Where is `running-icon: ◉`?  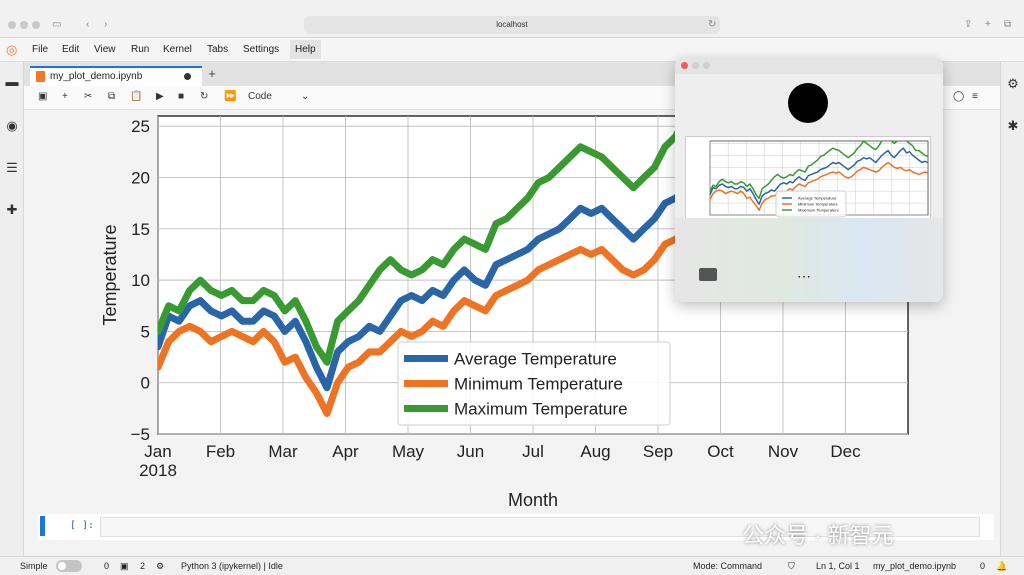
running-icon: ◉ is located at coordinates (12, 125).